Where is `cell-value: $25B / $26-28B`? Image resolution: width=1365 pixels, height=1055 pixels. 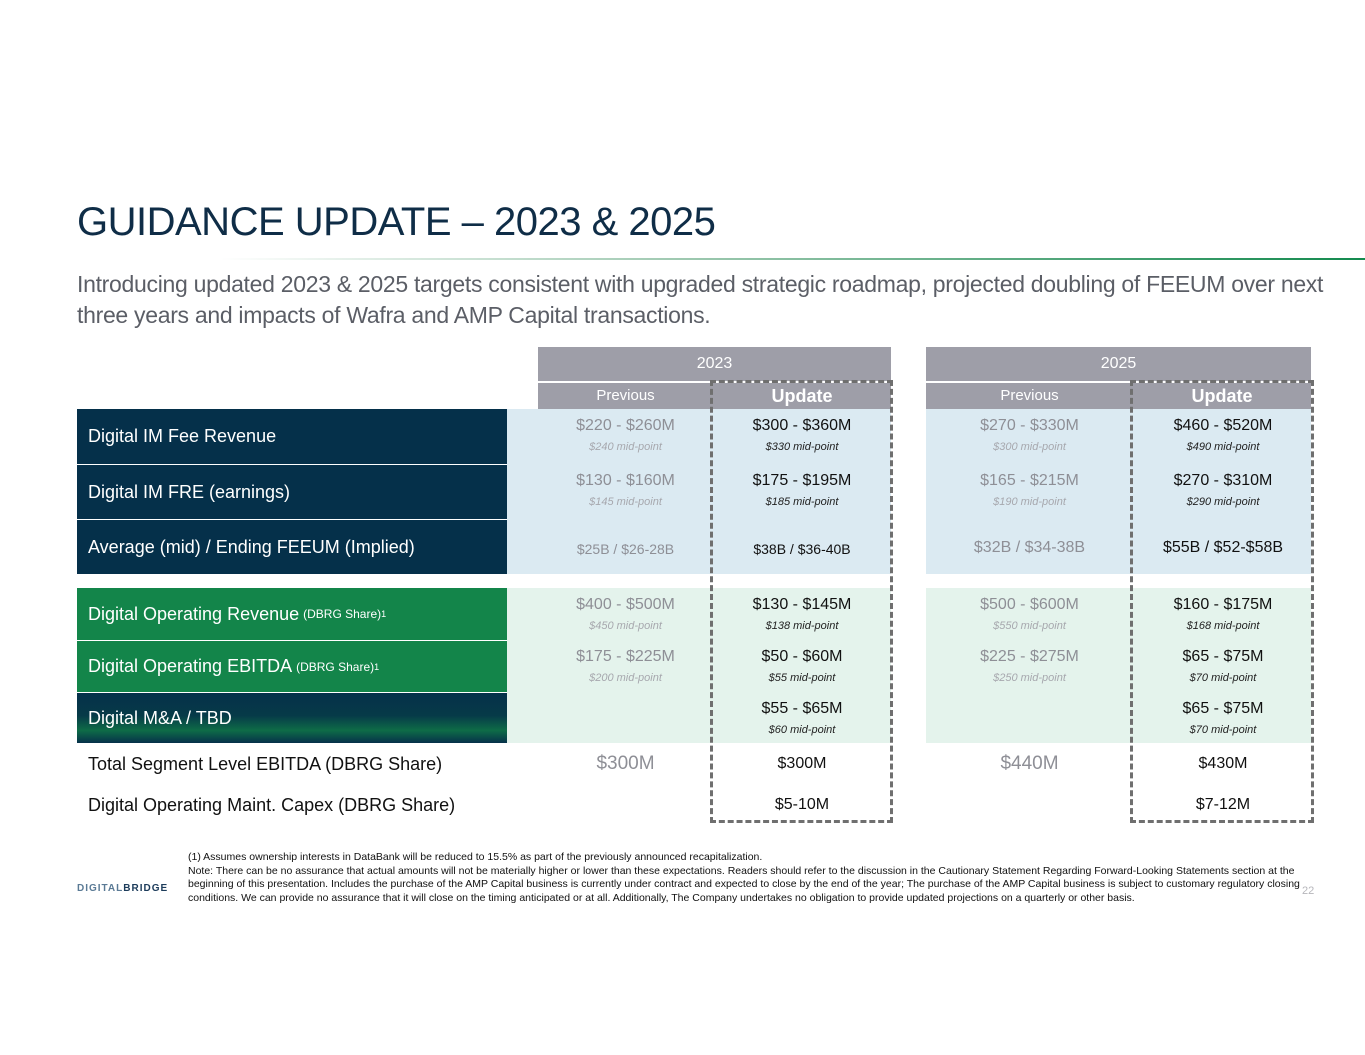 cell-value: $25B / $26-28B is located at coordinates (625, 549).